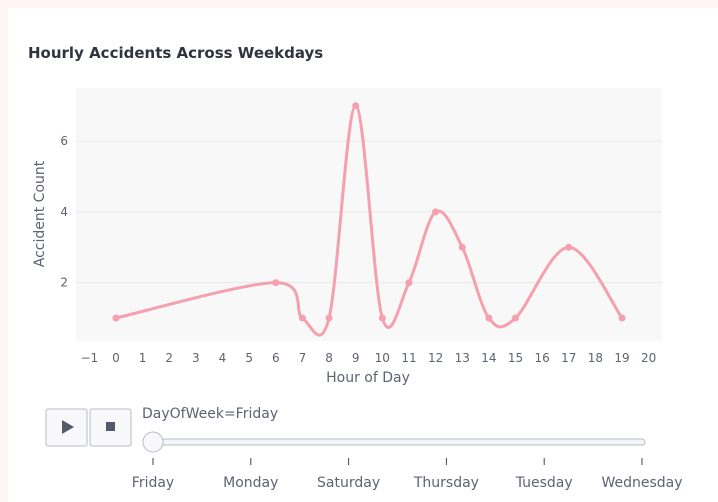 The height and width of the screenshot is (502, 718). What do you see at coordinates (648, 358) in the screenshot?
I see `x-tick-label: 20` at bounding box center [648, 358].